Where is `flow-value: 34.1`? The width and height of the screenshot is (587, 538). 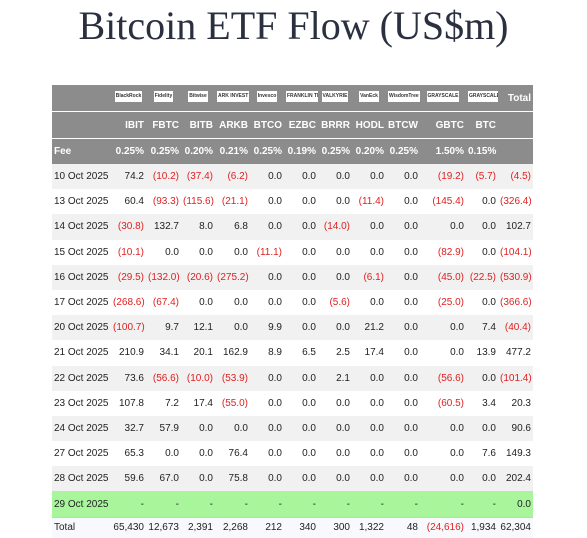 flow-value: 34.1 is located at coordinates (169, 353).